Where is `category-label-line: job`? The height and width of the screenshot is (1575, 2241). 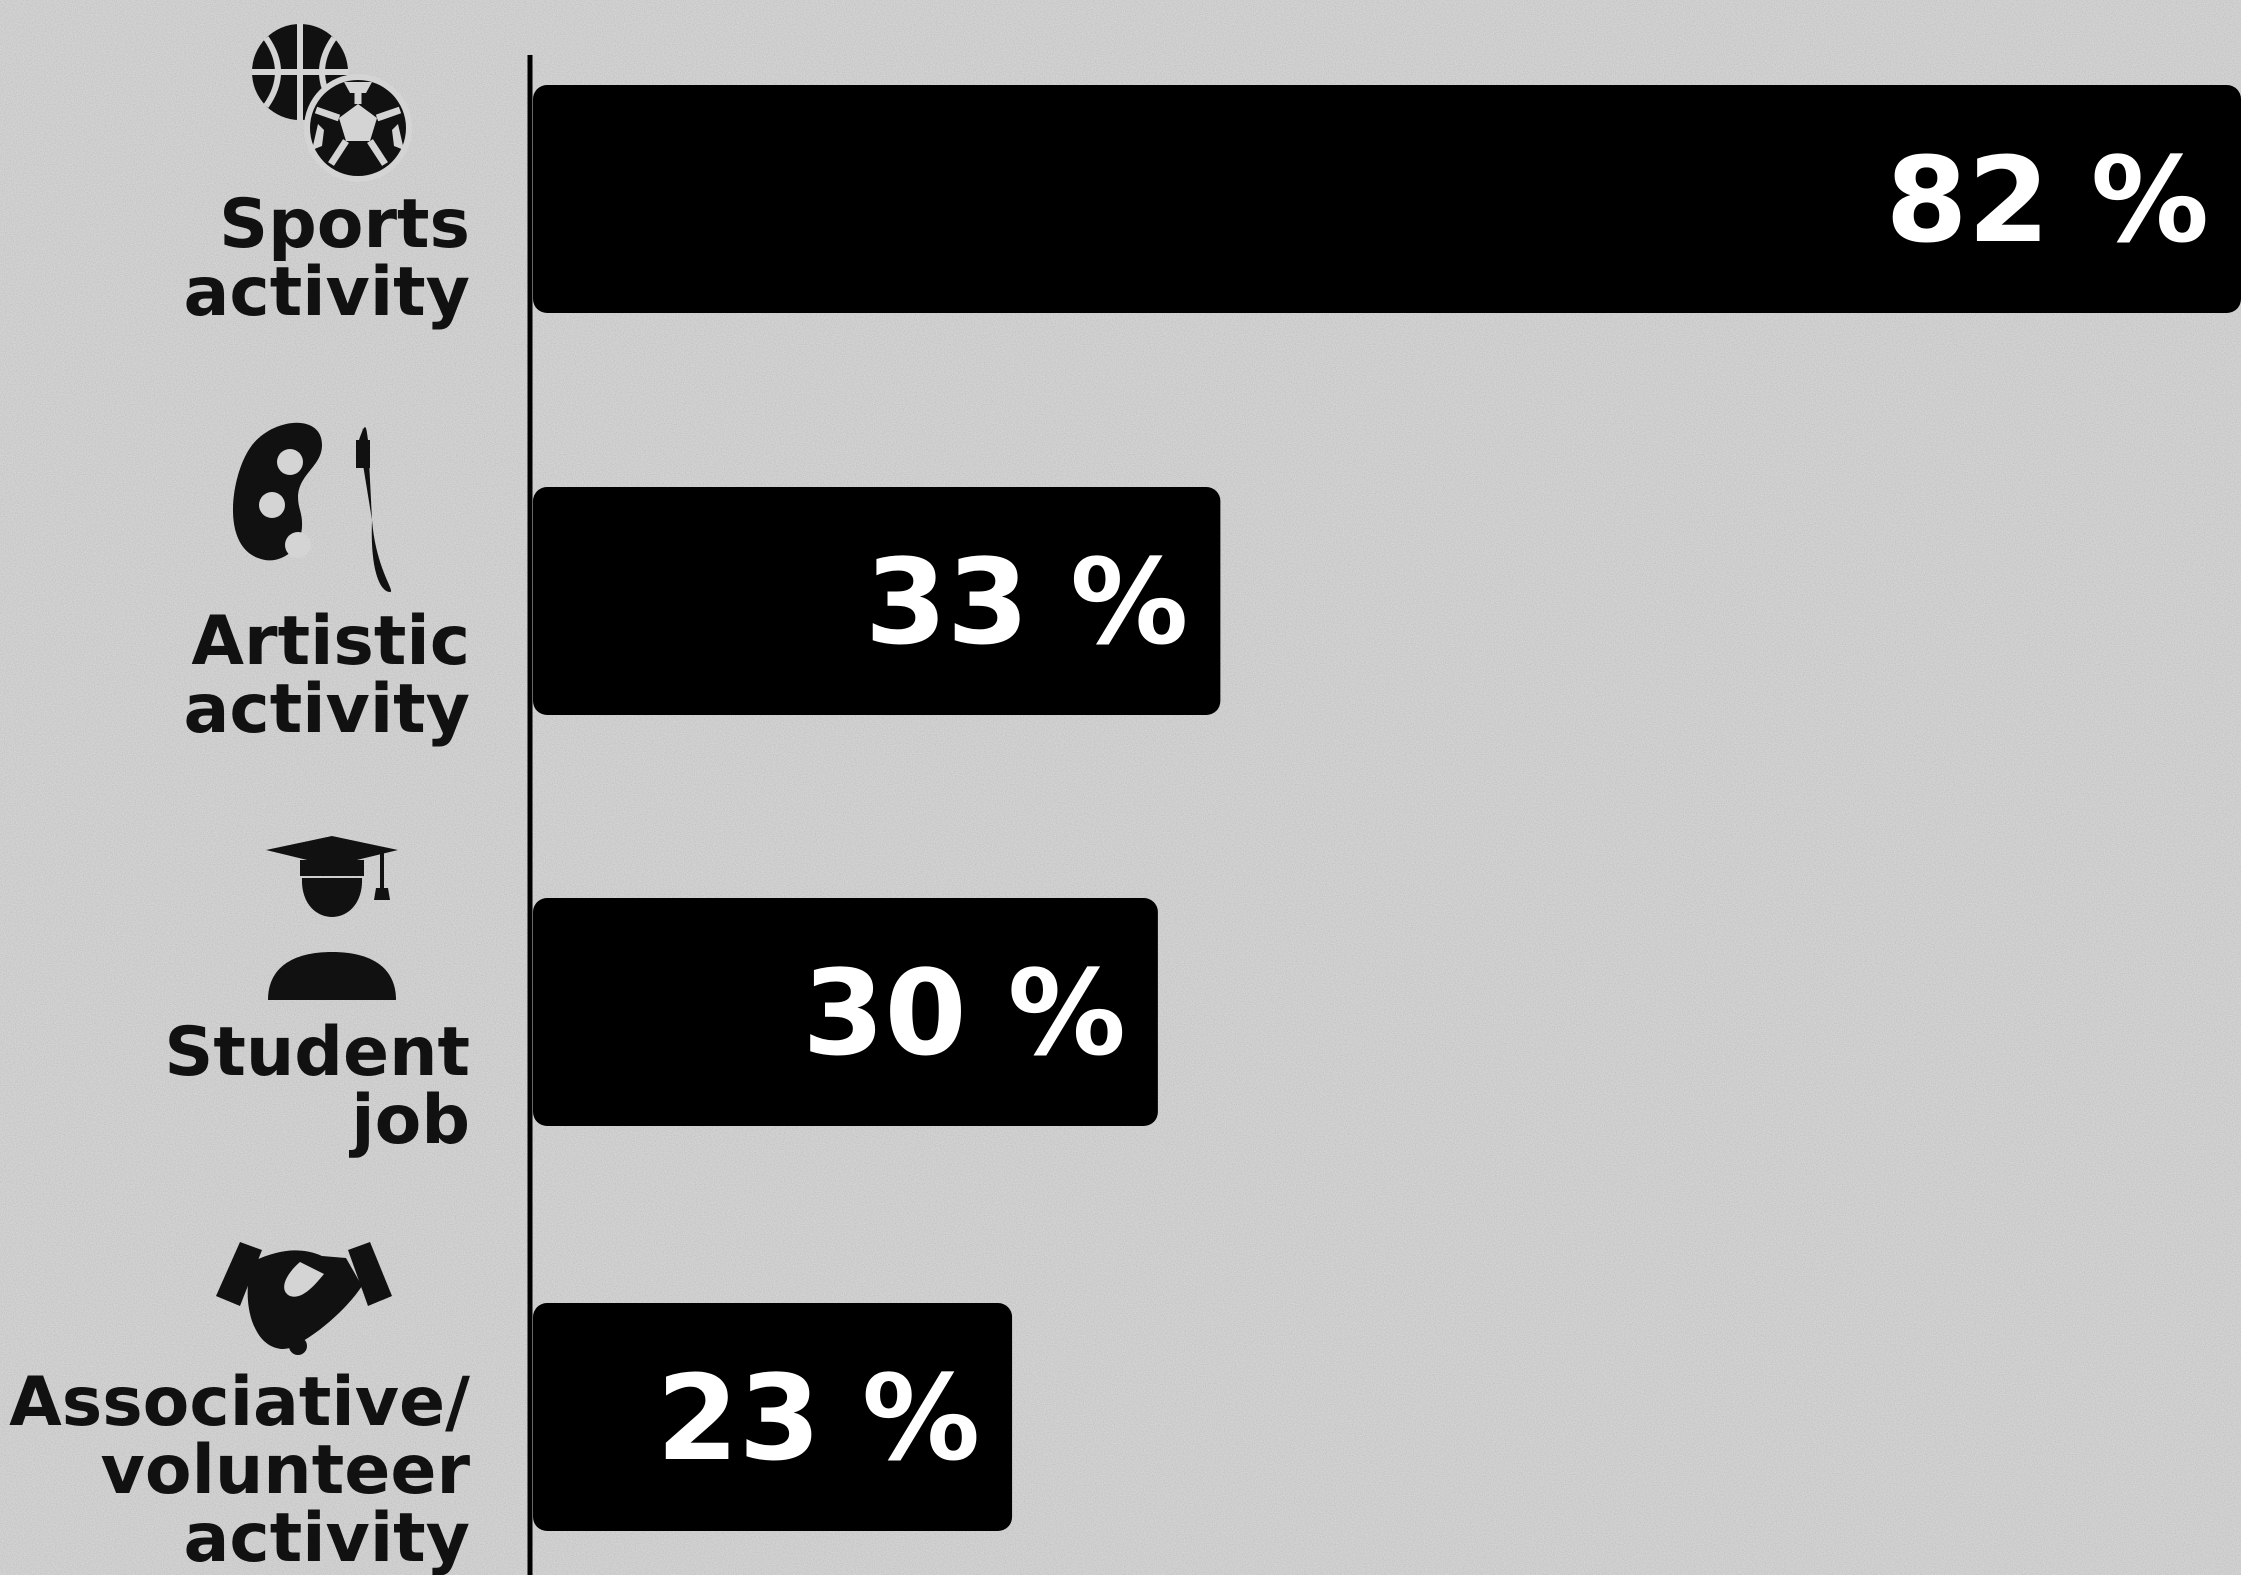
category-label-line: job is located at coordinates (409, 1120).